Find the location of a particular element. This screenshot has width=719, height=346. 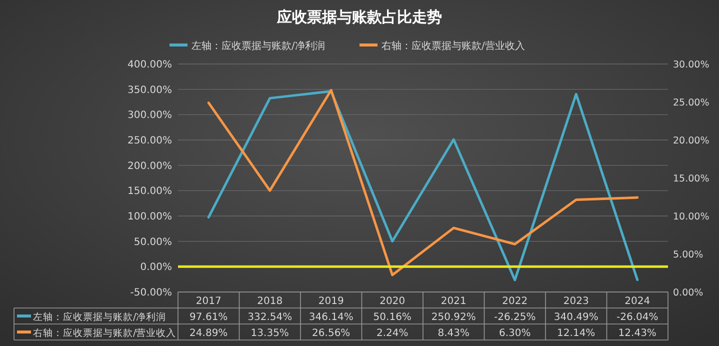

y-tick-label: 0.00% is located at coordinates (156, 268).